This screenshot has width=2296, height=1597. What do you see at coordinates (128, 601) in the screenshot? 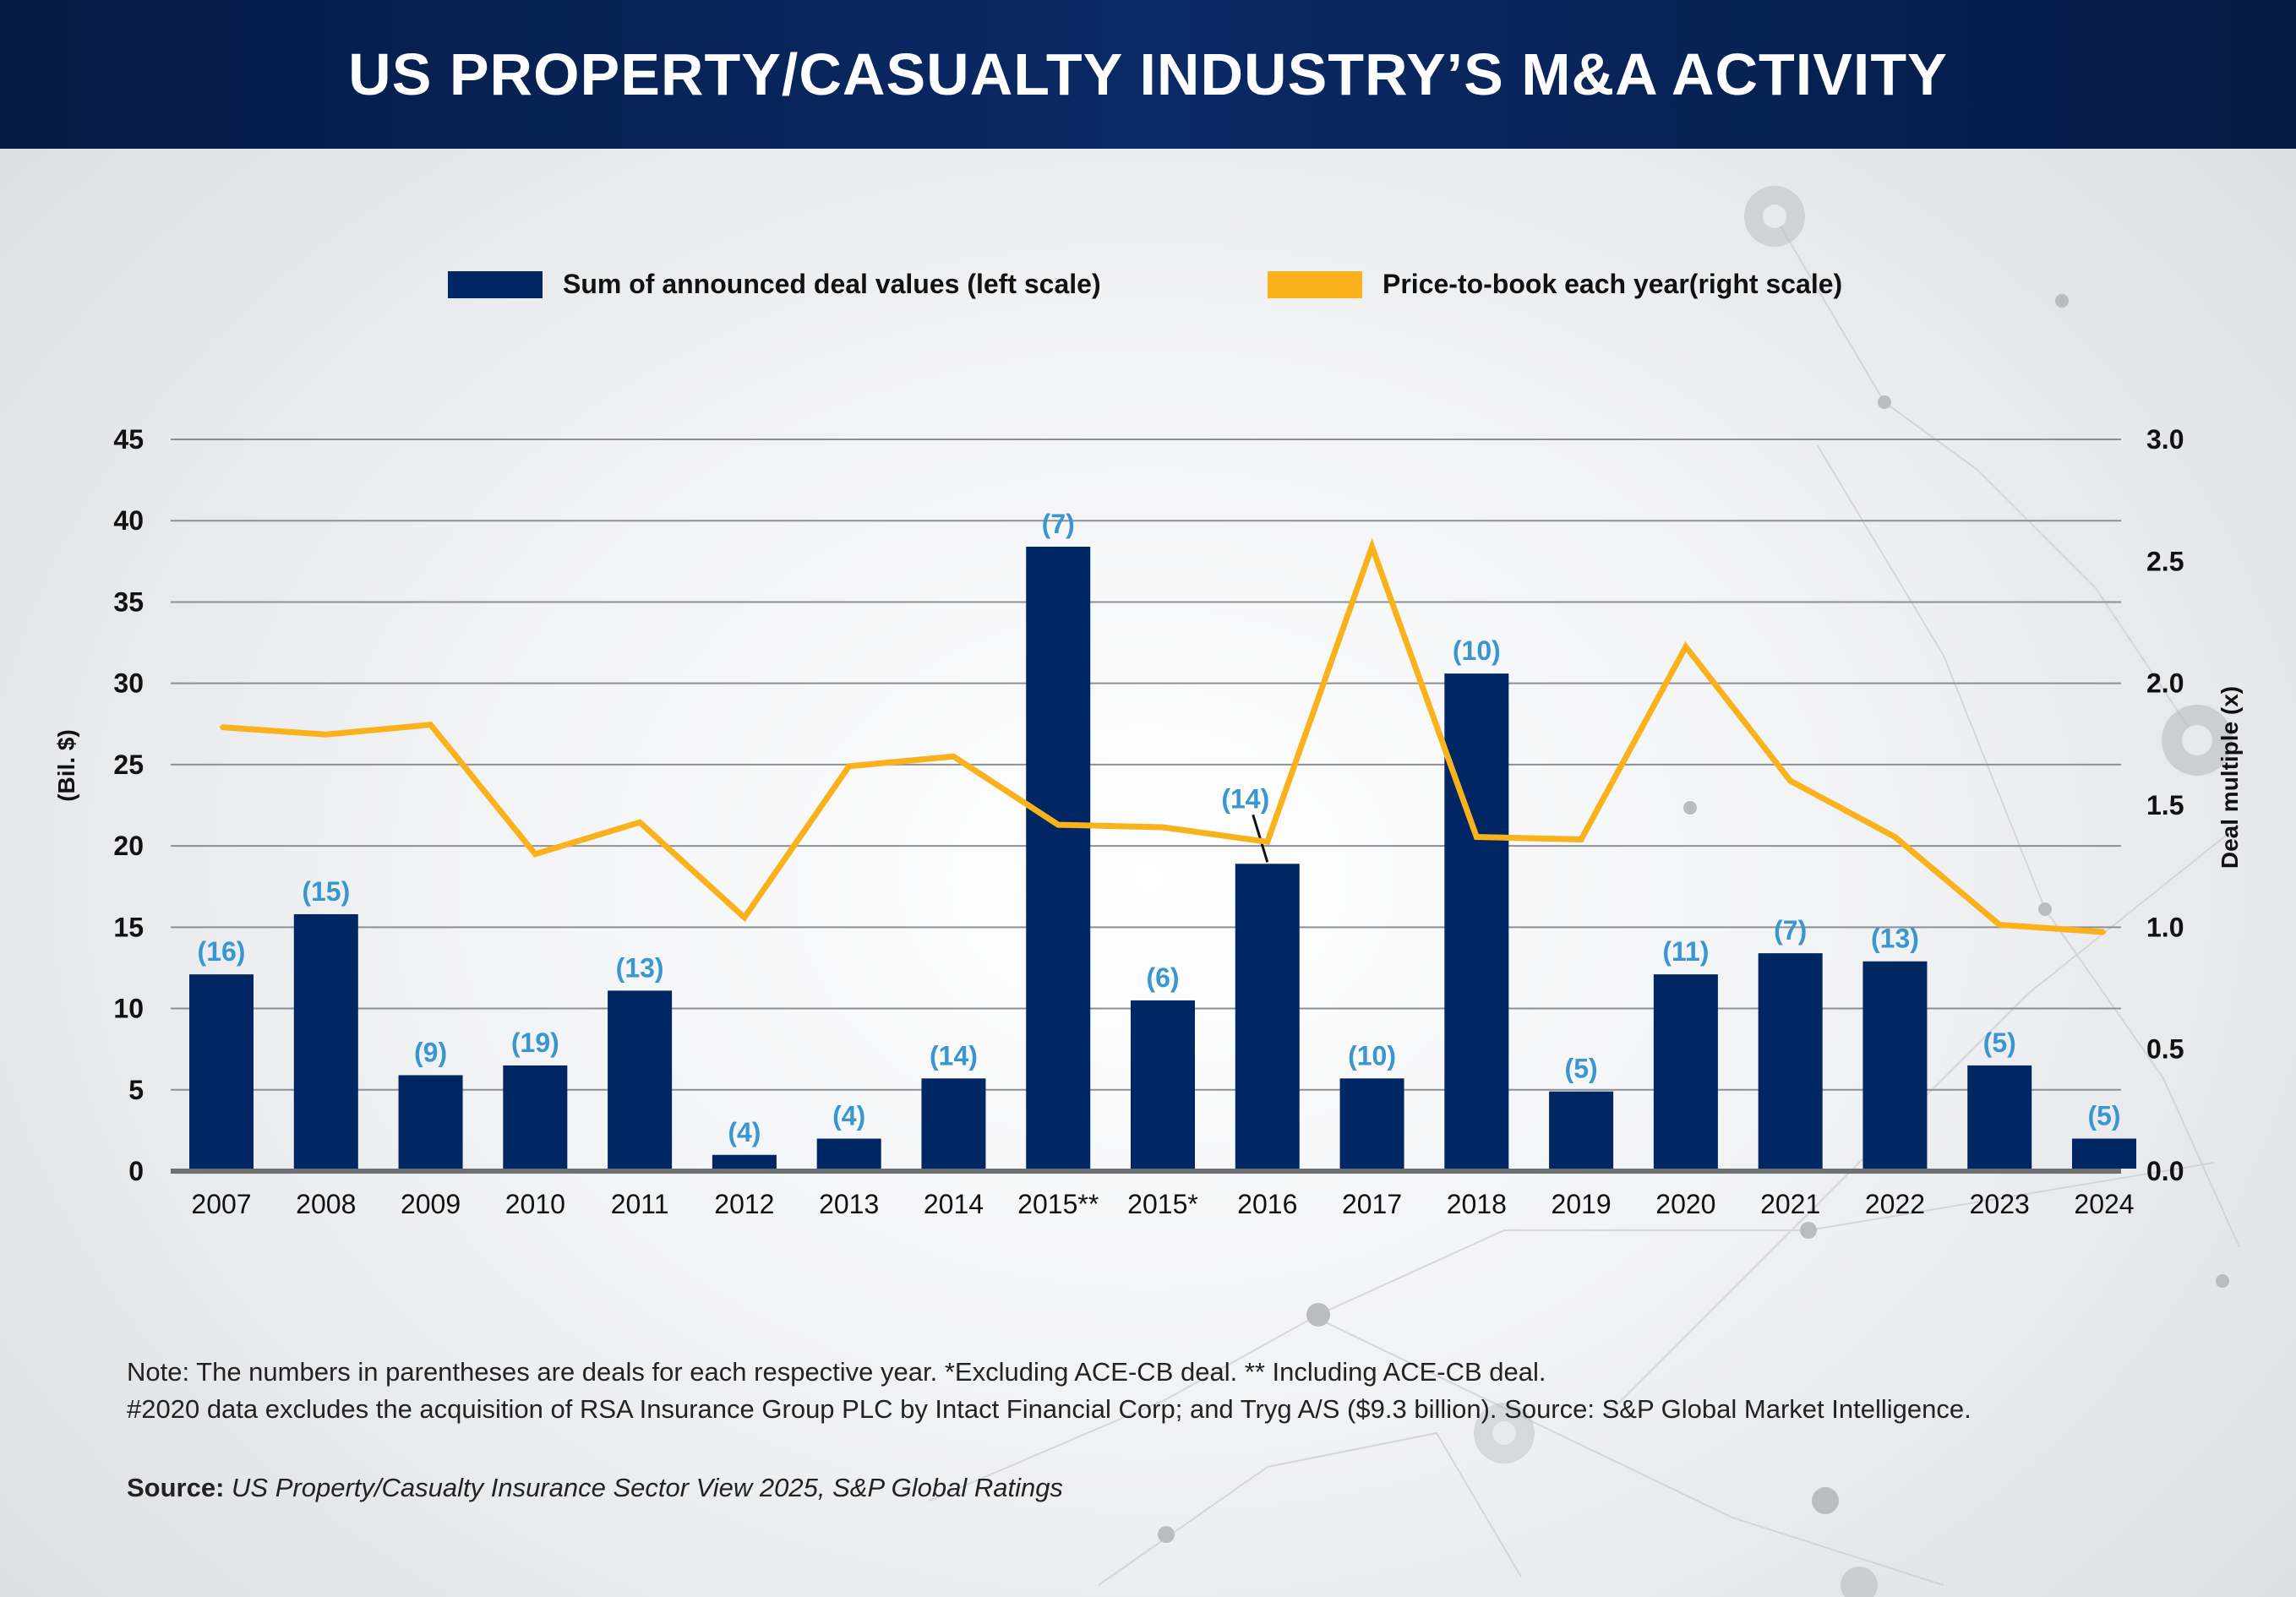
I see `y-tick-label: 35` at bounding box center [128, 601].